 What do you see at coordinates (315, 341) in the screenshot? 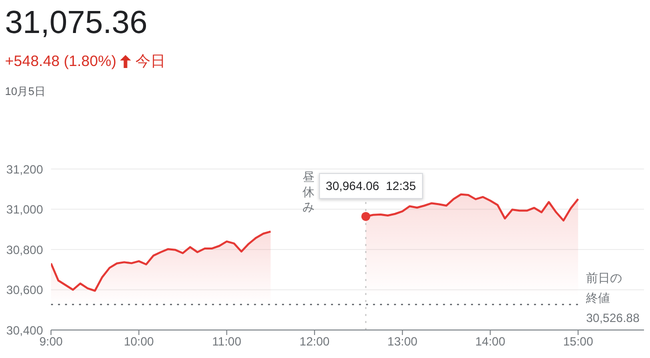
I see `x-tick-label: 12:00` at bounding box center [315, 341].